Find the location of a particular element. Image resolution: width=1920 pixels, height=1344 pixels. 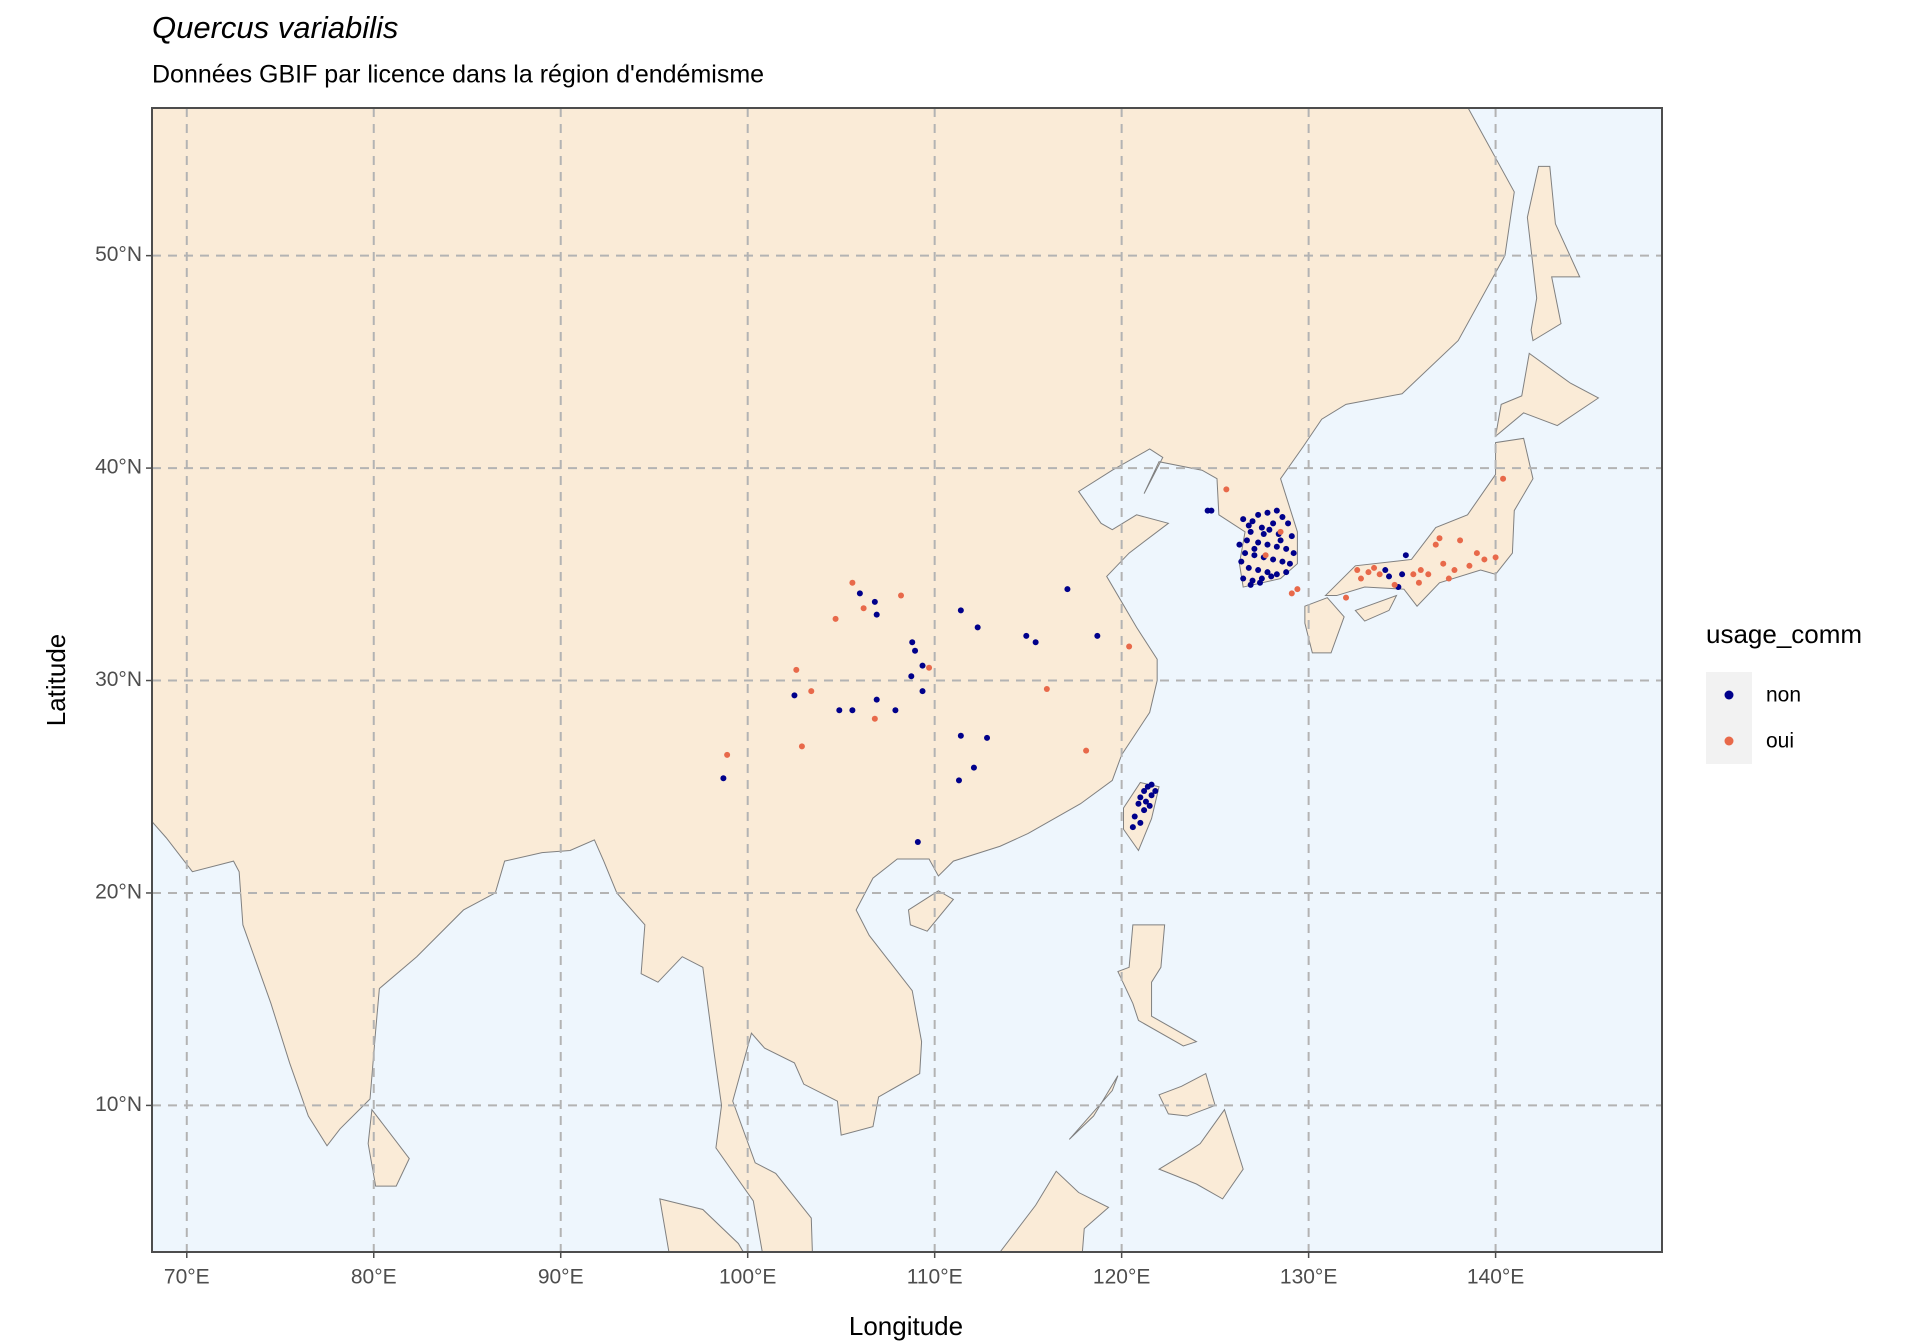

y-axis-label: Latitude is located at coordinates (56, 680).